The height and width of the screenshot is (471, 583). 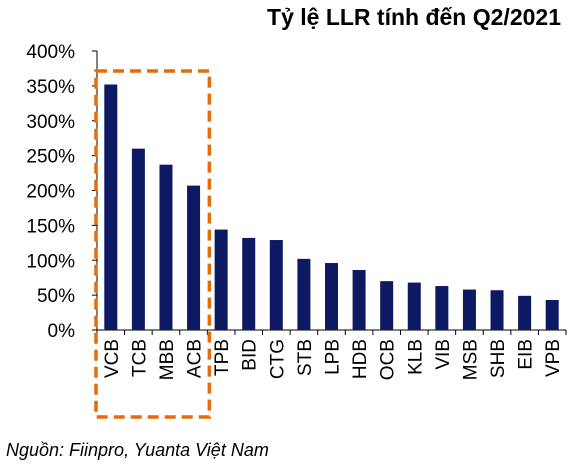 What do you see at coordinates (304, 294) in the screenshot?
I see `bar-stb` at bounding box center [304, 294].